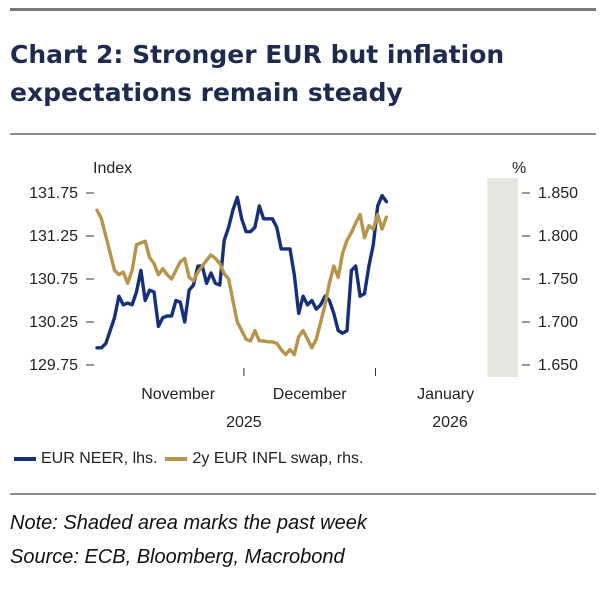 This screenshot has width=600, height=600. I want to click on x-month-label: November, so click(178, 394).